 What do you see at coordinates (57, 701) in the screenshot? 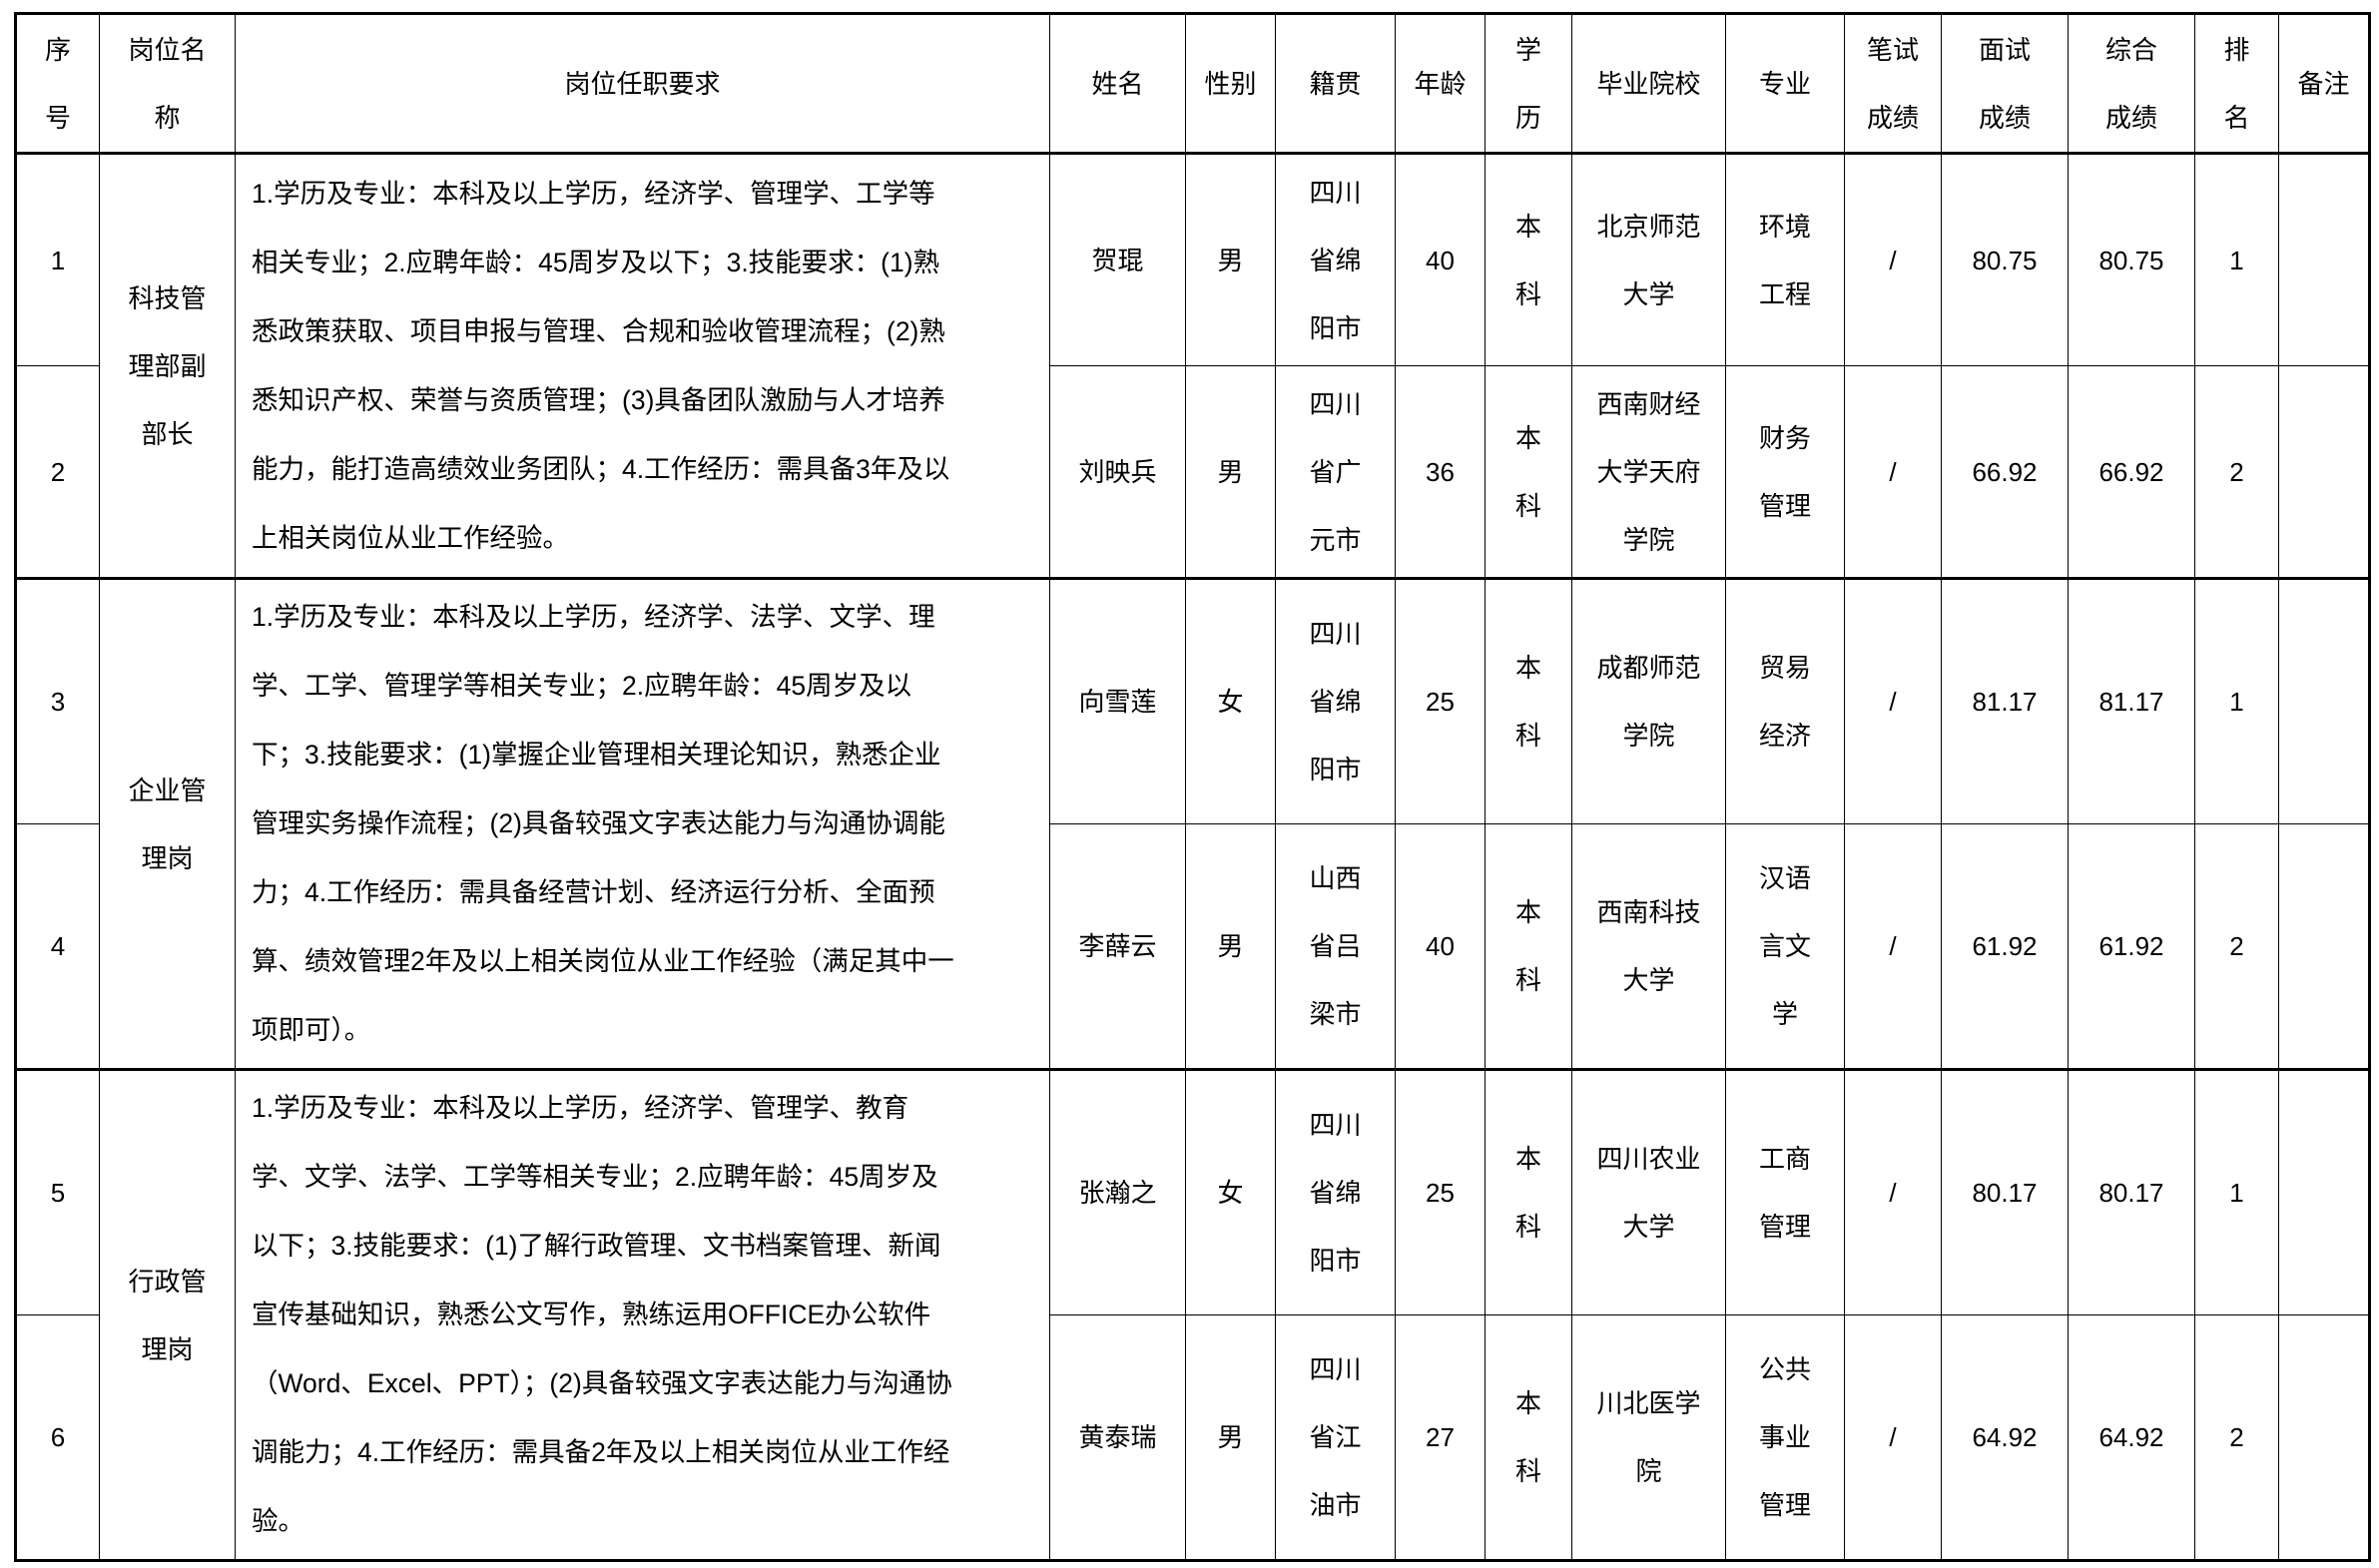
I see `row-number: 3` at bounding box center [57, 701].